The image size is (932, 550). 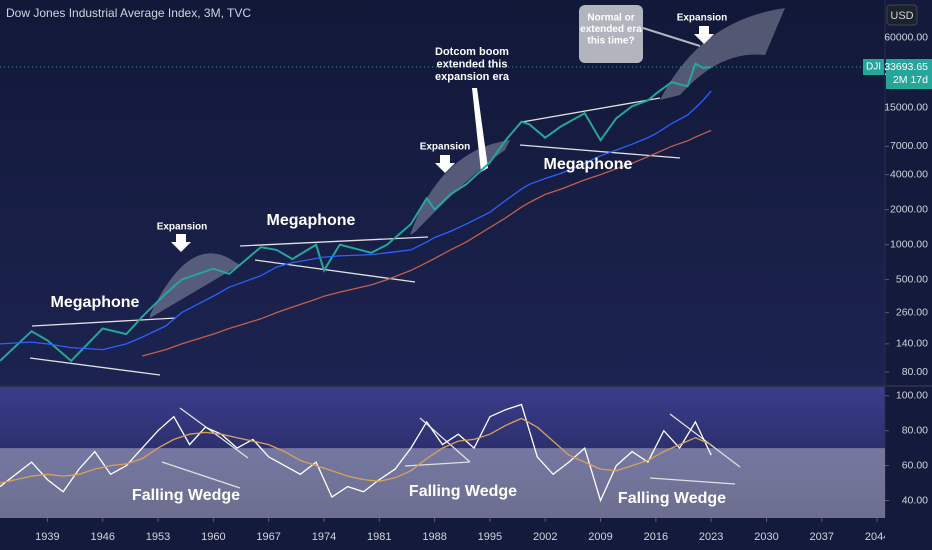 I want to click on x-tick-label: 2037, so click(x=822, y=537).